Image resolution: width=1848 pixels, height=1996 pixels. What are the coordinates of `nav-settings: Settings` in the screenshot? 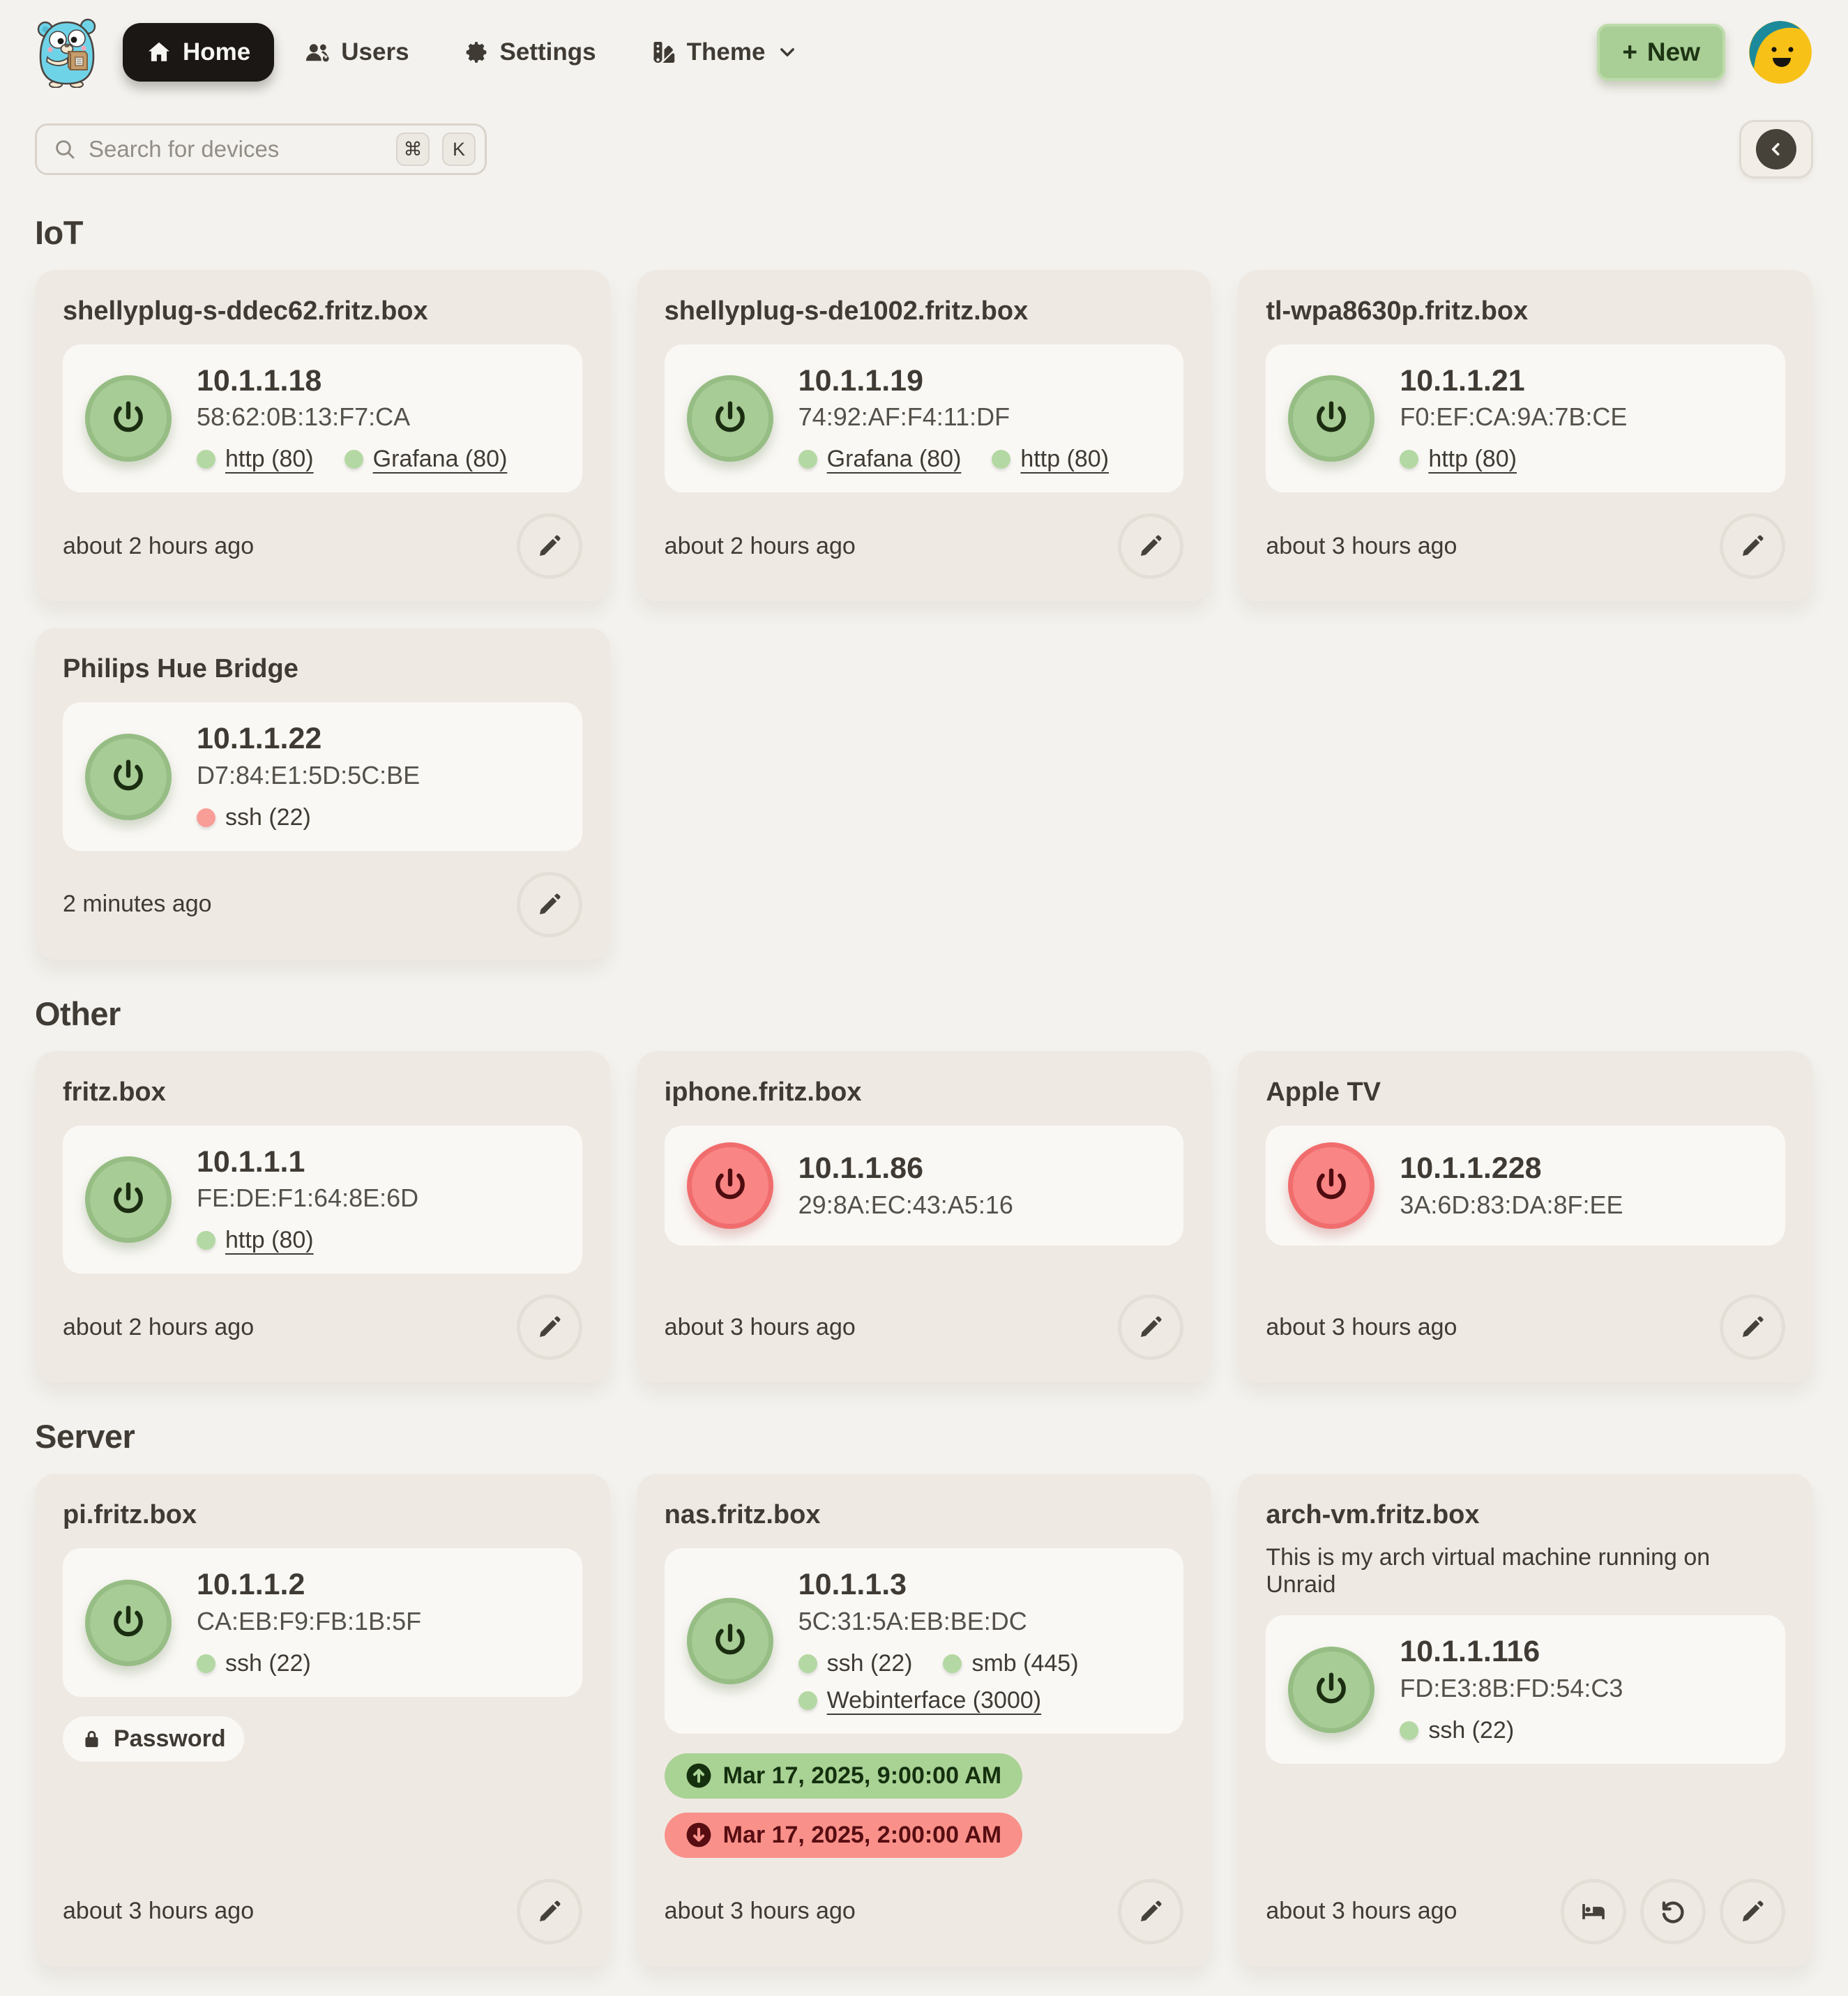 It's located at (530, 52).